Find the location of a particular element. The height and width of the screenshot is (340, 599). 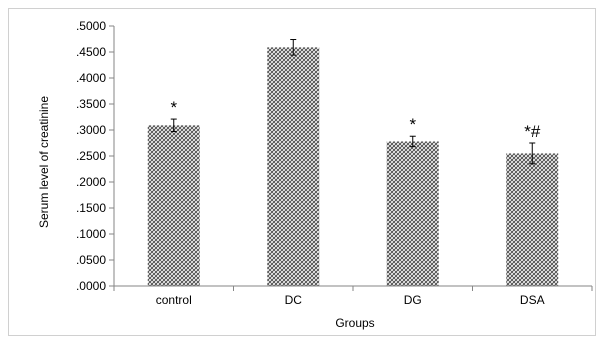

x-tick-label: DG is located at coordinates (413, 300).